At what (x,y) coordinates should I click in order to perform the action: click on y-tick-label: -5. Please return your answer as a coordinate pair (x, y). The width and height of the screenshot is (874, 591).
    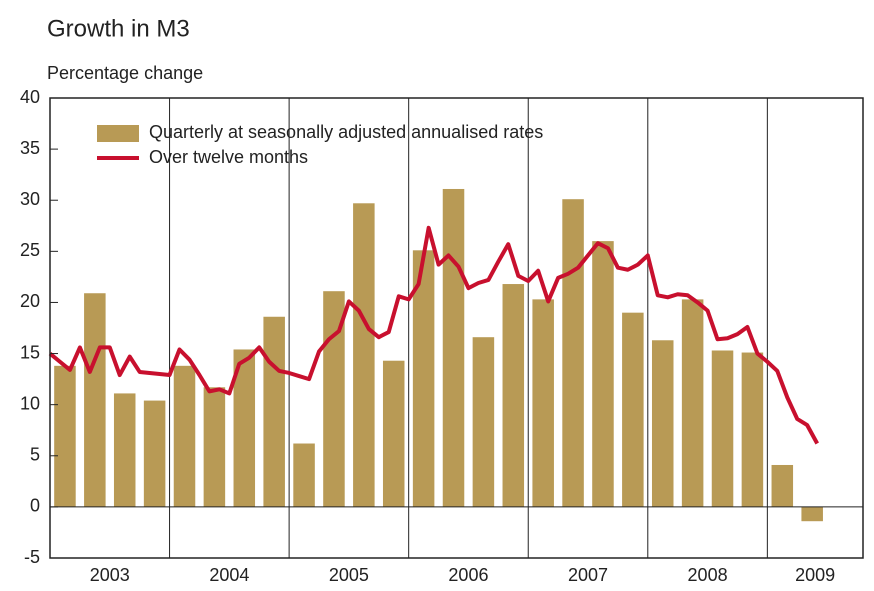
    Looking at the image, I should click on (32, 557).